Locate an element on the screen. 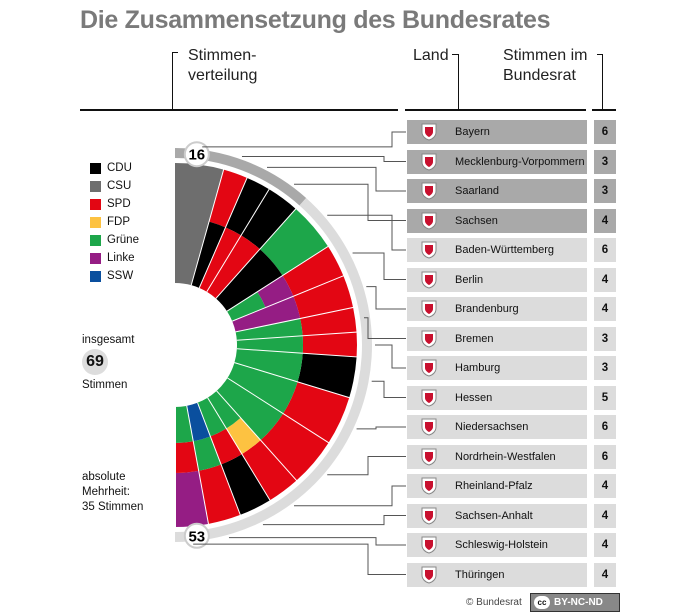 This screenshot has height=616, width=700. marker-53-circle is located at coordinates (196, 535).